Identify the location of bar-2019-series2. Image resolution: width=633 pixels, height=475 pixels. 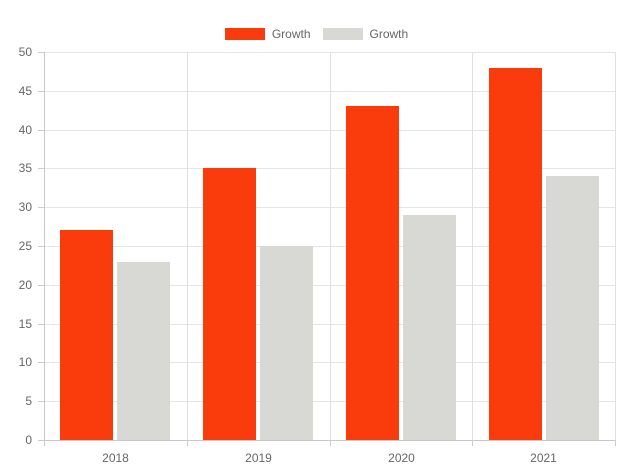
(286, 343).